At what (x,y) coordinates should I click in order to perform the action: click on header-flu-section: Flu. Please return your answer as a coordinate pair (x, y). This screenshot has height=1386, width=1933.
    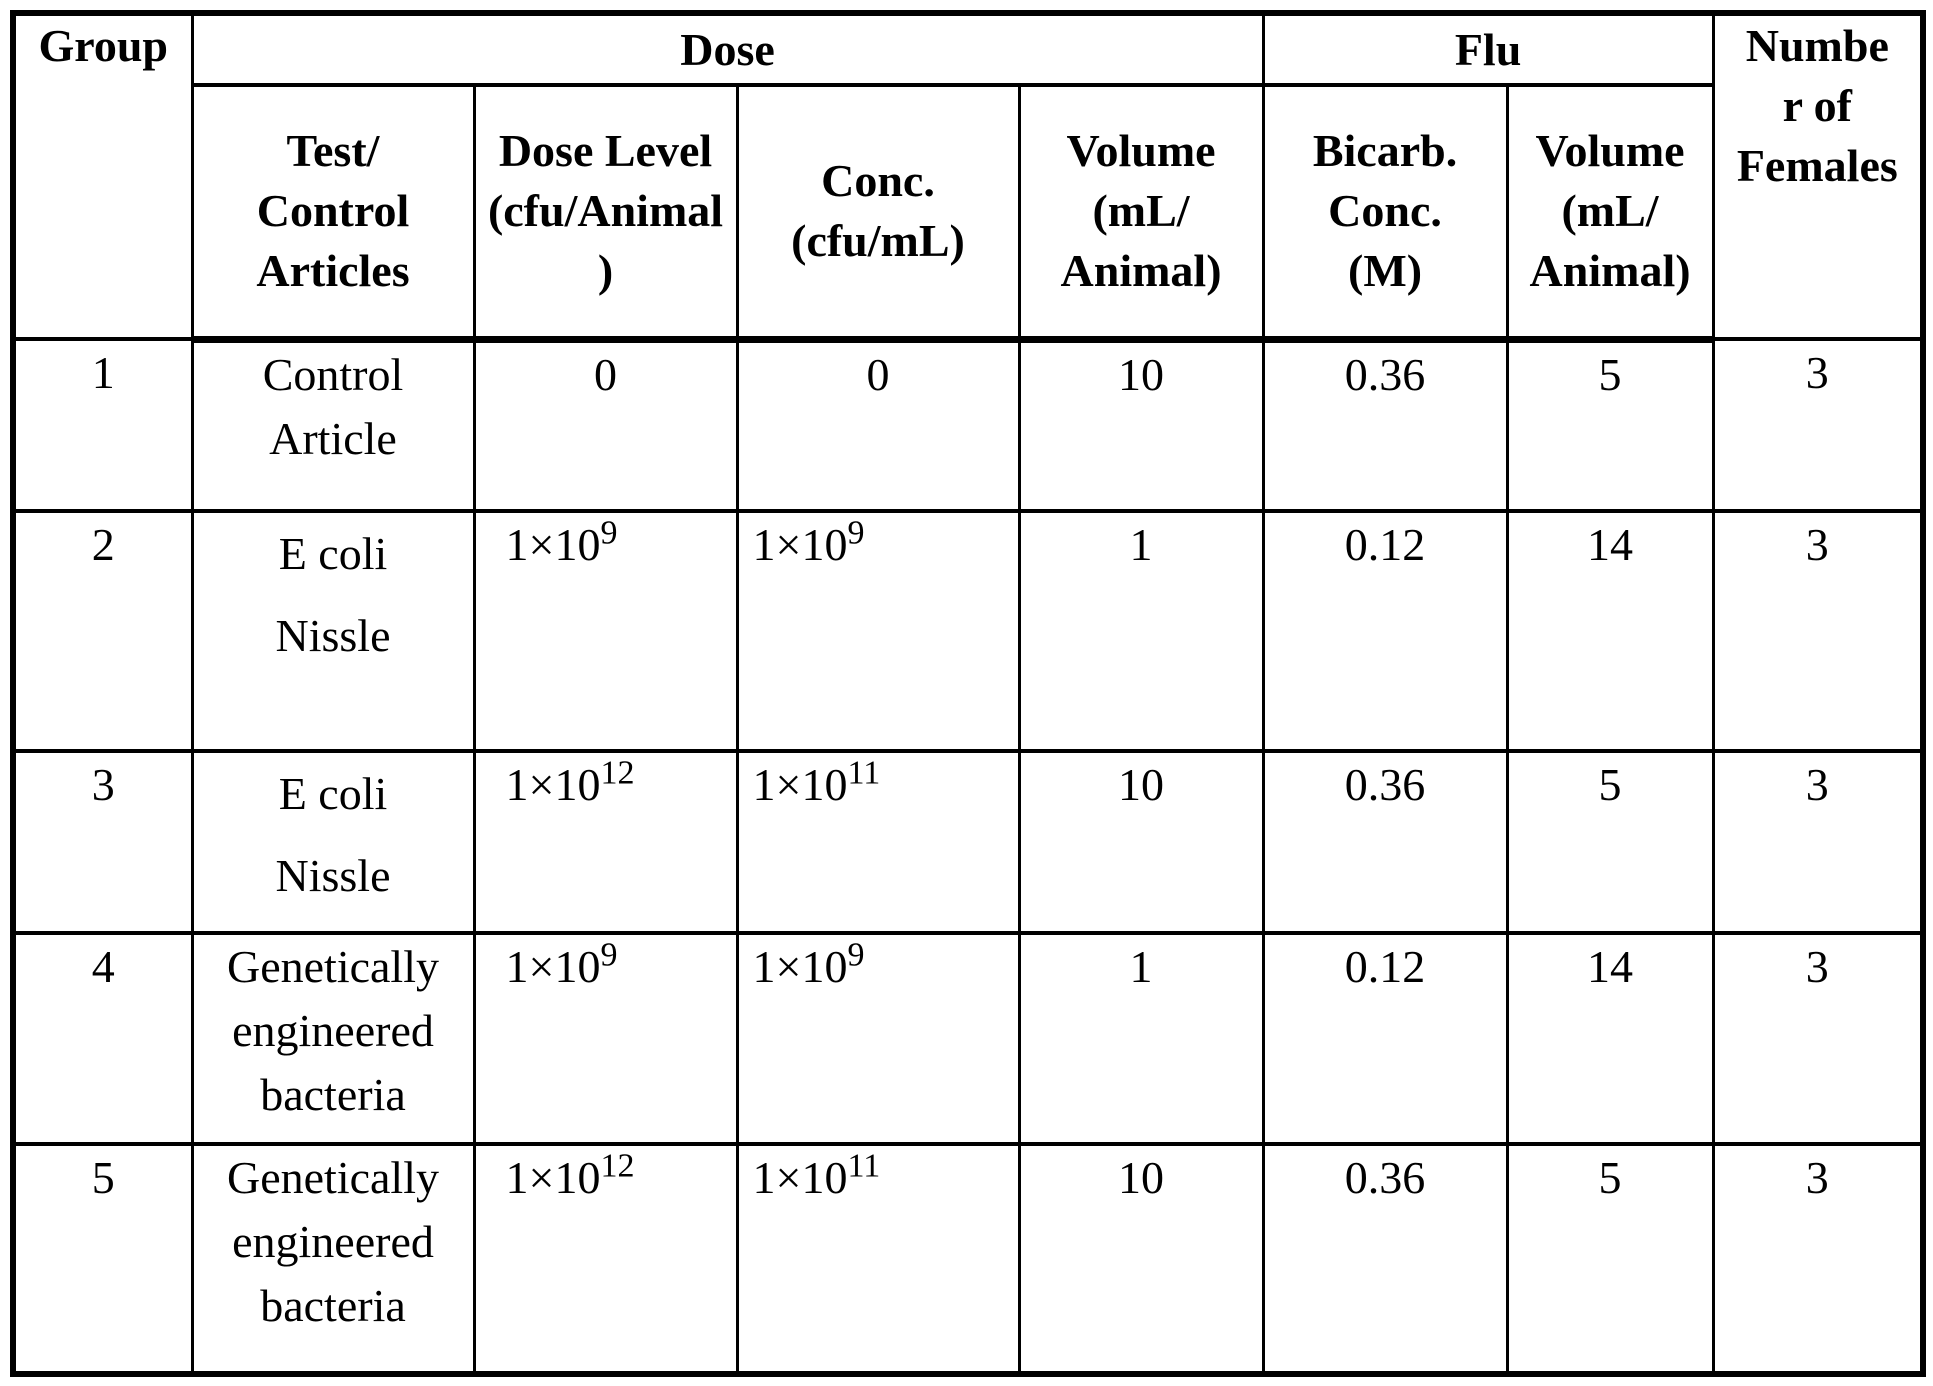
    Looking at the image, I should click on (1488, 49).